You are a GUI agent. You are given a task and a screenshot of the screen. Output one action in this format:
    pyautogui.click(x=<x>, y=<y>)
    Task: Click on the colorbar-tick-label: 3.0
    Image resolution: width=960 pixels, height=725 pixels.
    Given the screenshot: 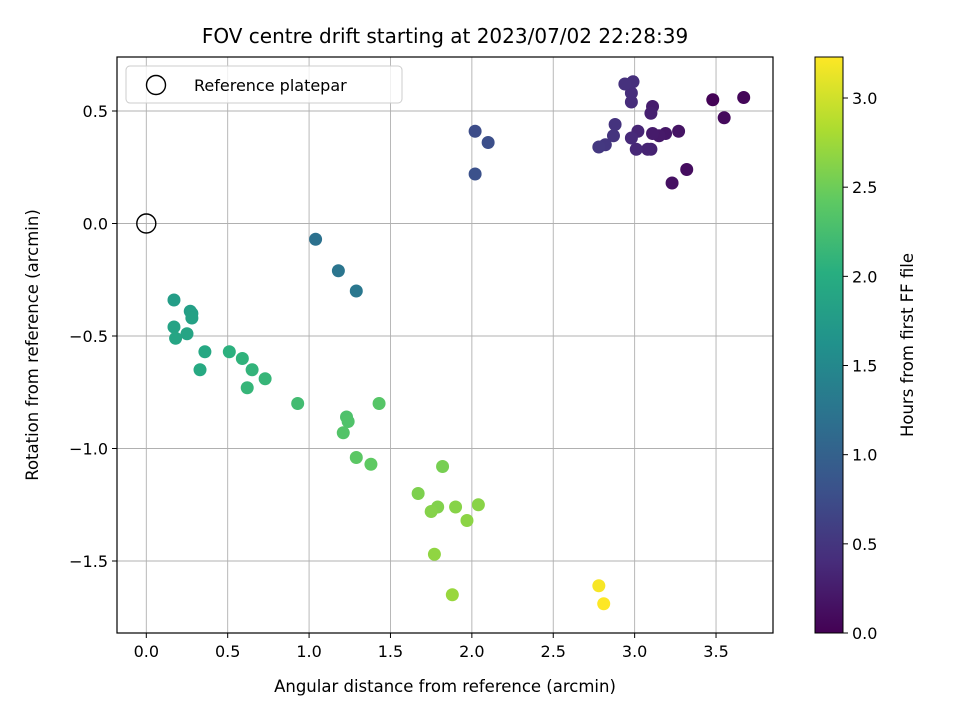 What is the action you would take?
    pyautogui.click(x=864, y=98)
    